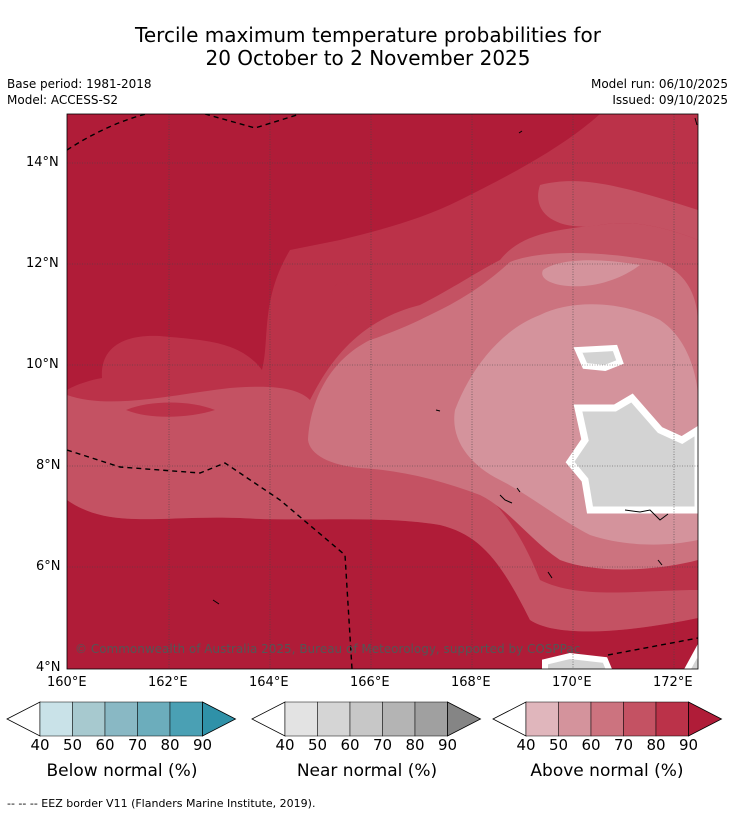 Image resolution: width=736 pixels, height=816 pixels. What do you see at coordinates (343, 295) in the screenshot?
I see `region-above-80-island` at bounding box center [343, 295].